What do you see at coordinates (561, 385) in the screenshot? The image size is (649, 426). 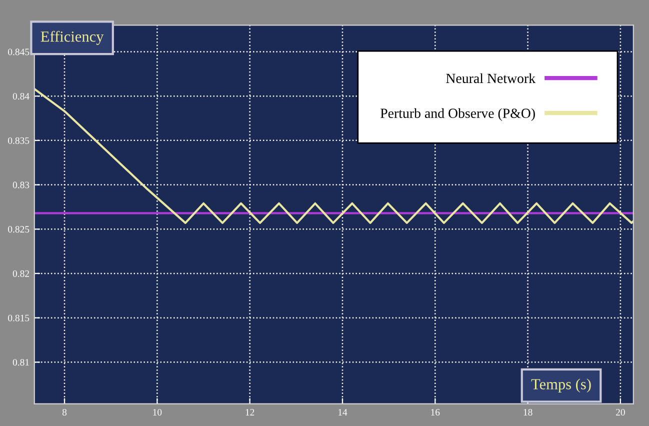 I see `x-axis-title: Temps (s)` at bounding box center [561, 385].